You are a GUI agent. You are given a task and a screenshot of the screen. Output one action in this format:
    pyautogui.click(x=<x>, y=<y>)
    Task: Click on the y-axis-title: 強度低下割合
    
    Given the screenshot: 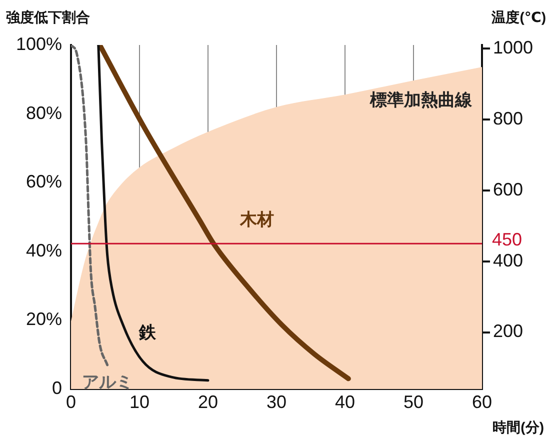 What is the action you would take?
    pyautogui.click(x=48, y=17)
    